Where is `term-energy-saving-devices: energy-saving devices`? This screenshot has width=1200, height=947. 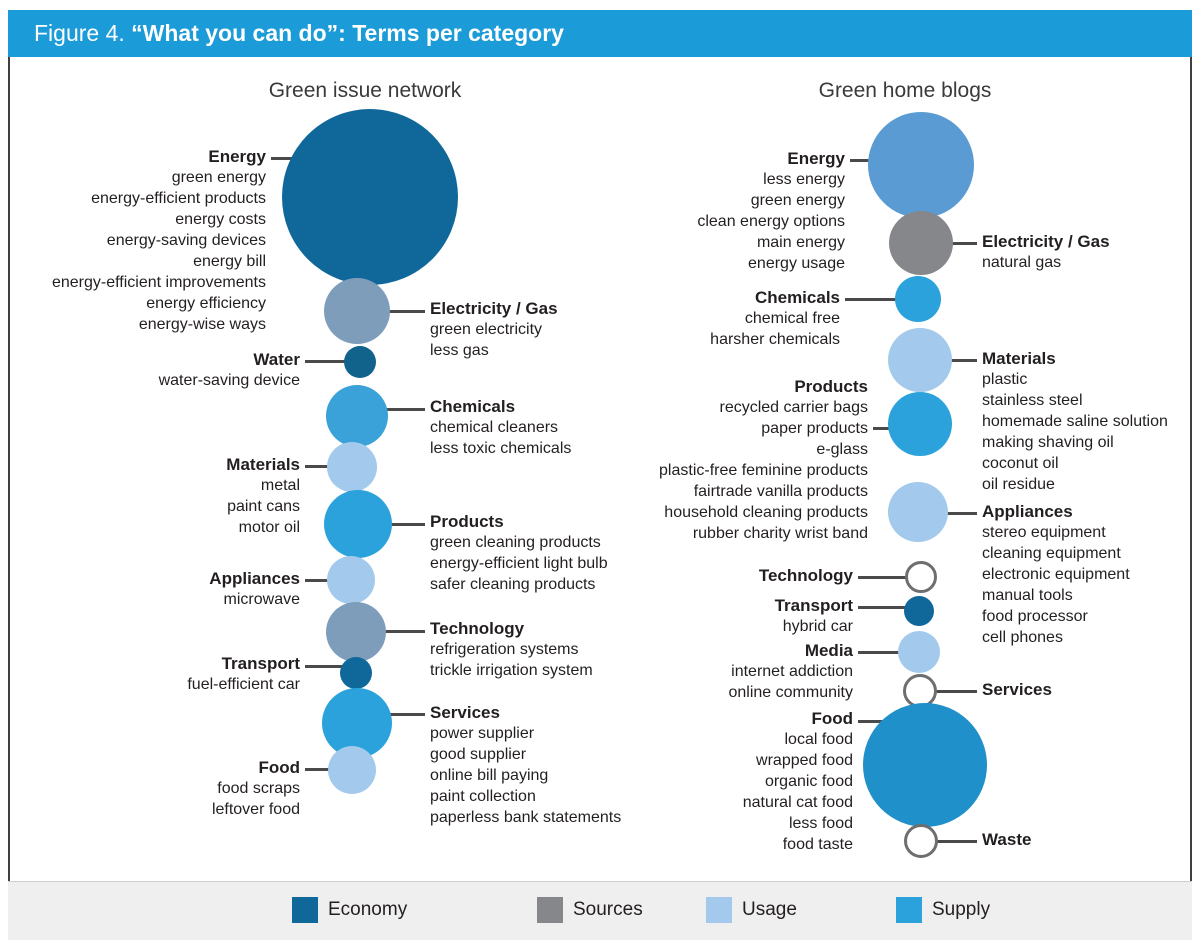 term-energy-saving-devices: energy-saving devices is located at coordinates (186, 240).